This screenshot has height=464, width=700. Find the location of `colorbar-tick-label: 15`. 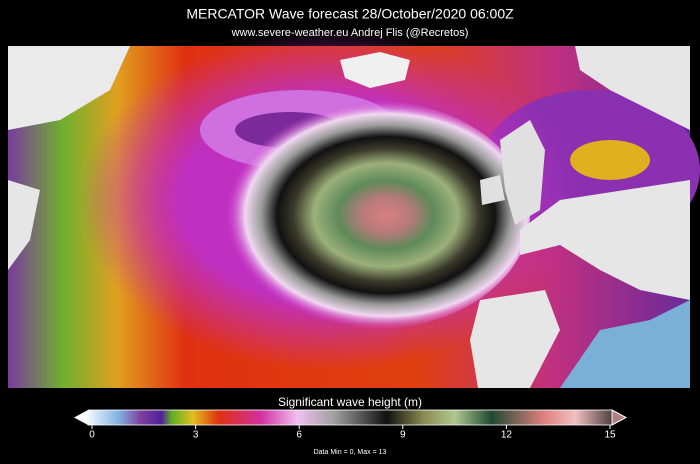

colorbar-tick-label: 15 is located at coordinates (610, 435).